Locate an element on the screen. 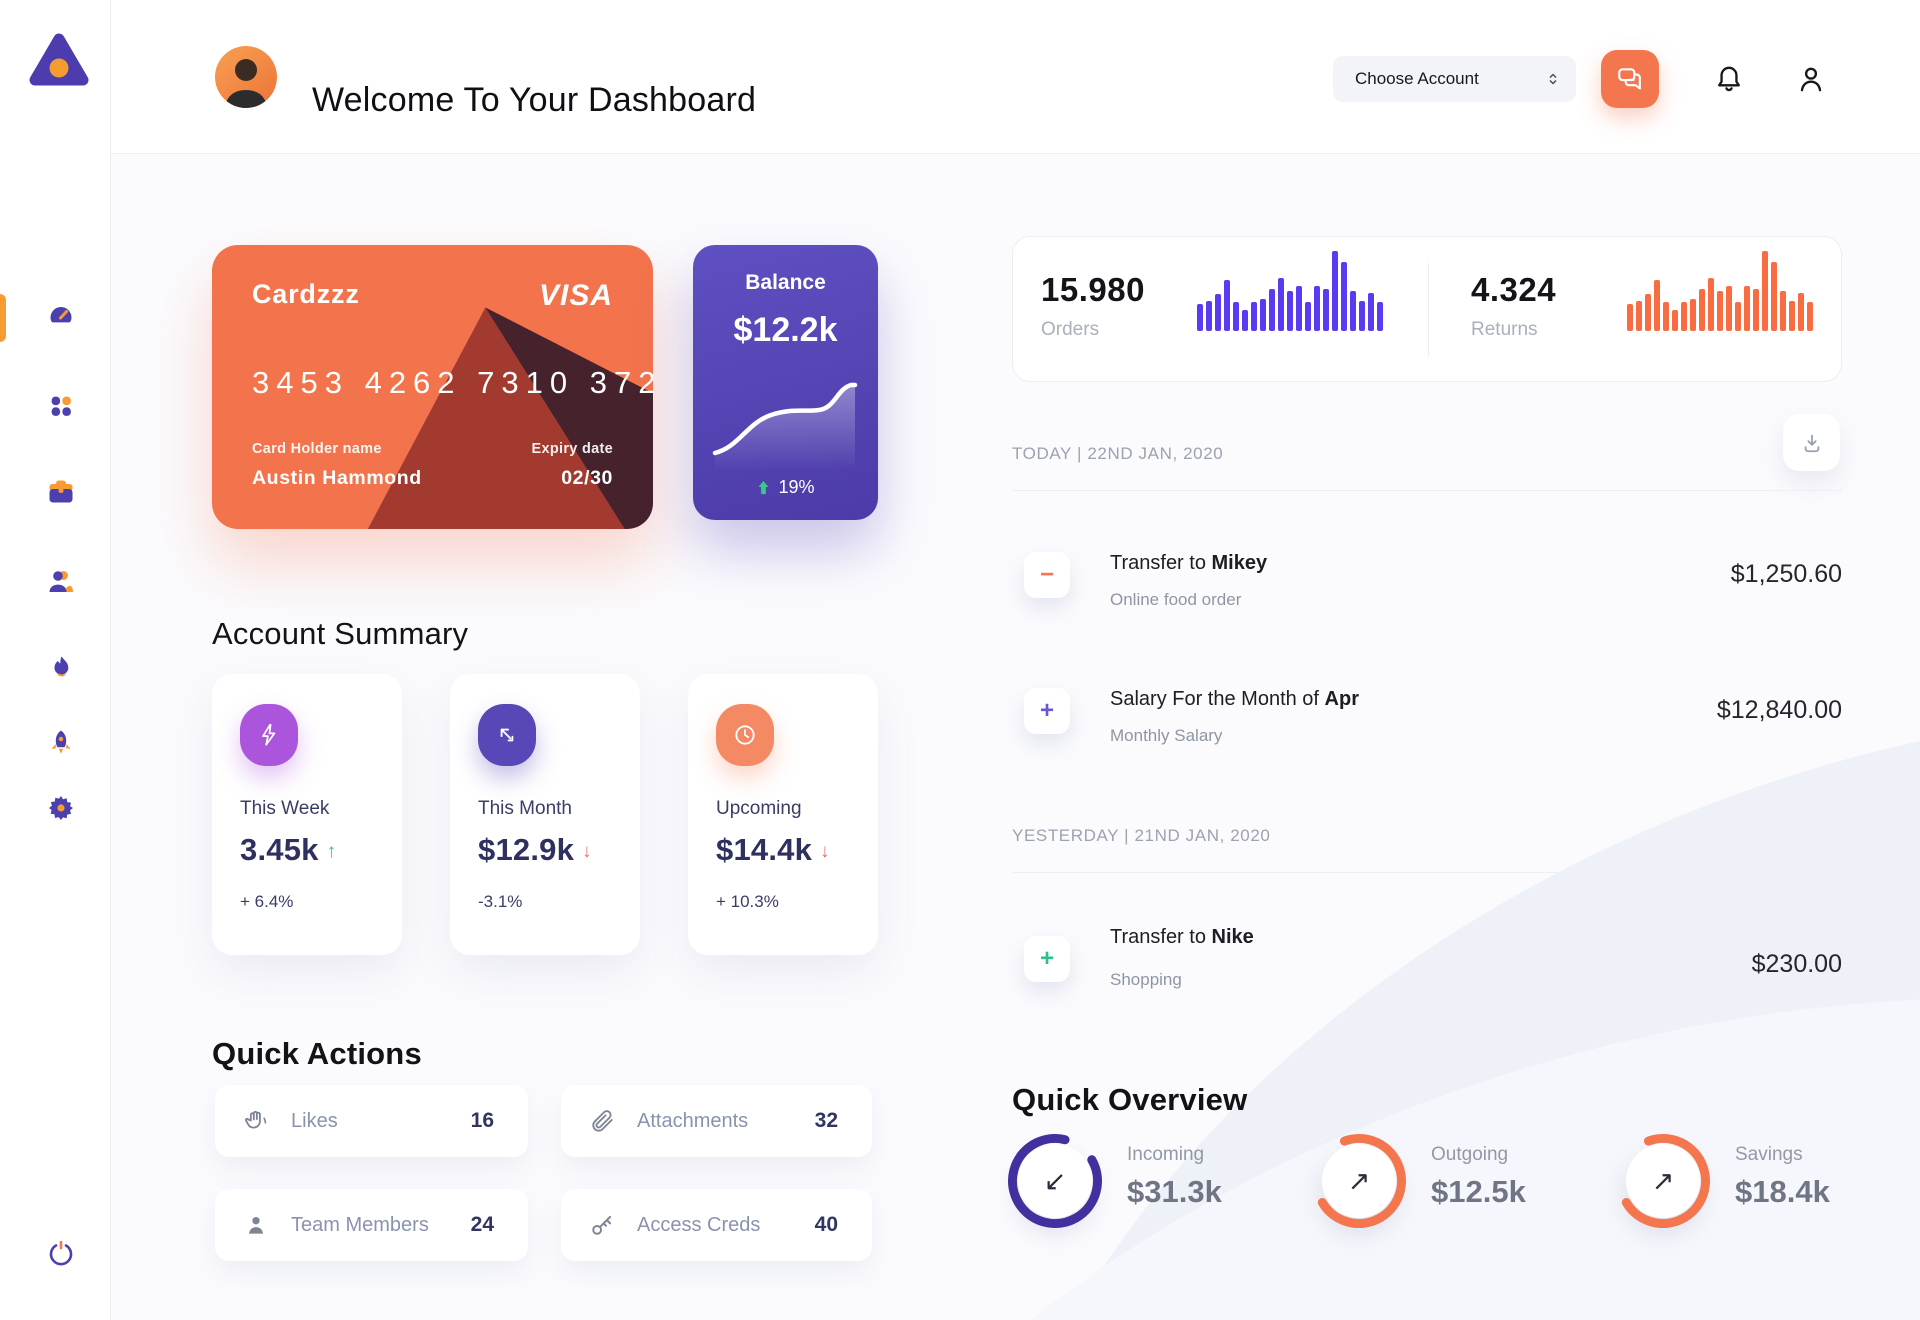 The height and width of the screenshot is (1320, 1920). orders-label: Orders is located at coordinates (1070, 329).